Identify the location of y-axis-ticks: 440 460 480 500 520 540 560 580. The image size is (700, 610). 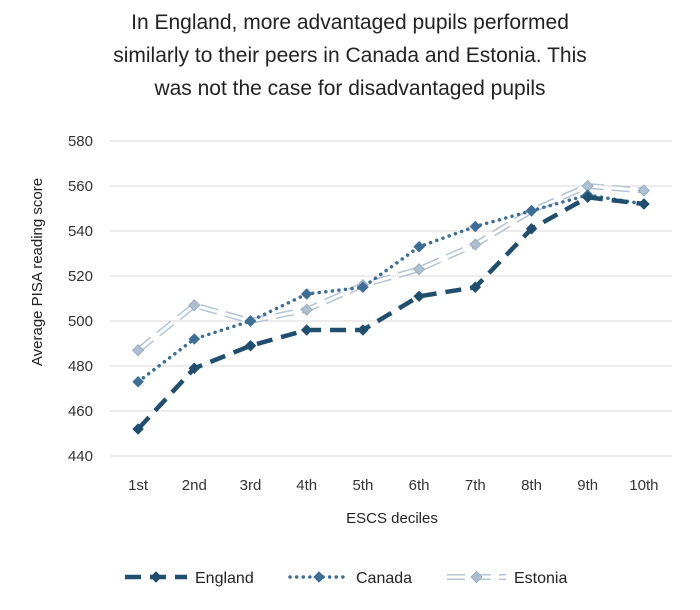
(80, 299).